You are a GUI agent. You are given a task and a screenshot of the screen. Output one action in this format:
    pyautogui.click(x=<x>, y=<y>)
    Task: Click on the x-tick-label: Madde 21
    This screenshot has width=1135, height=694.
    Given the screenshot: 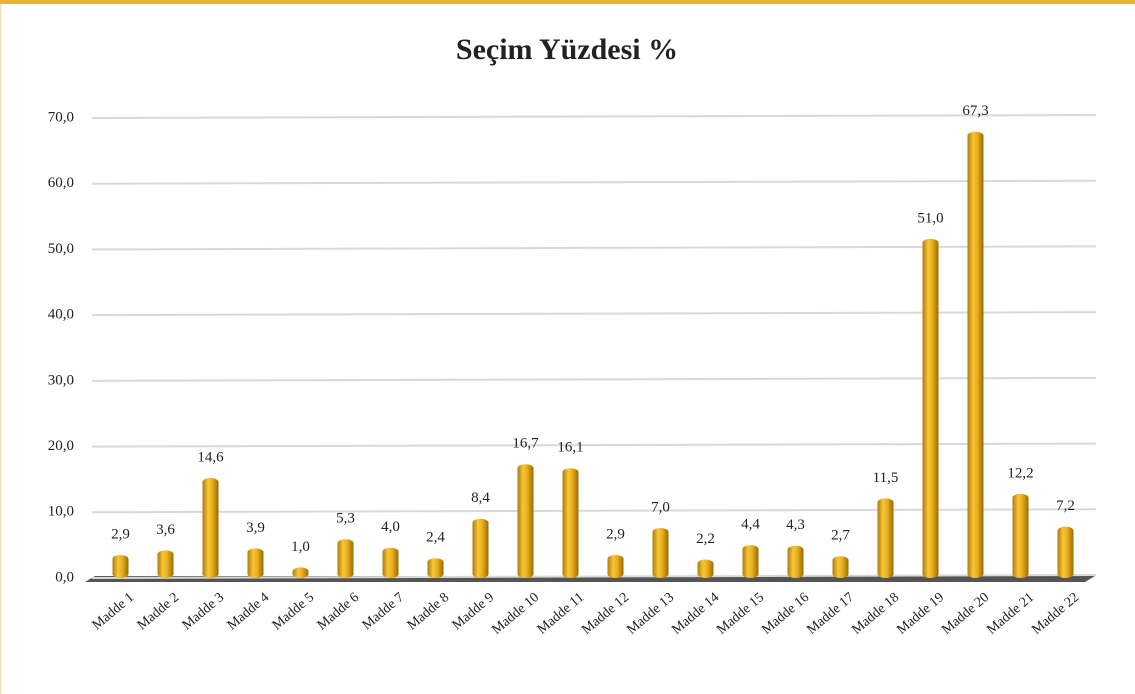 What is the action you would take?
    pyautogui.click(x=1010, y=614)
    